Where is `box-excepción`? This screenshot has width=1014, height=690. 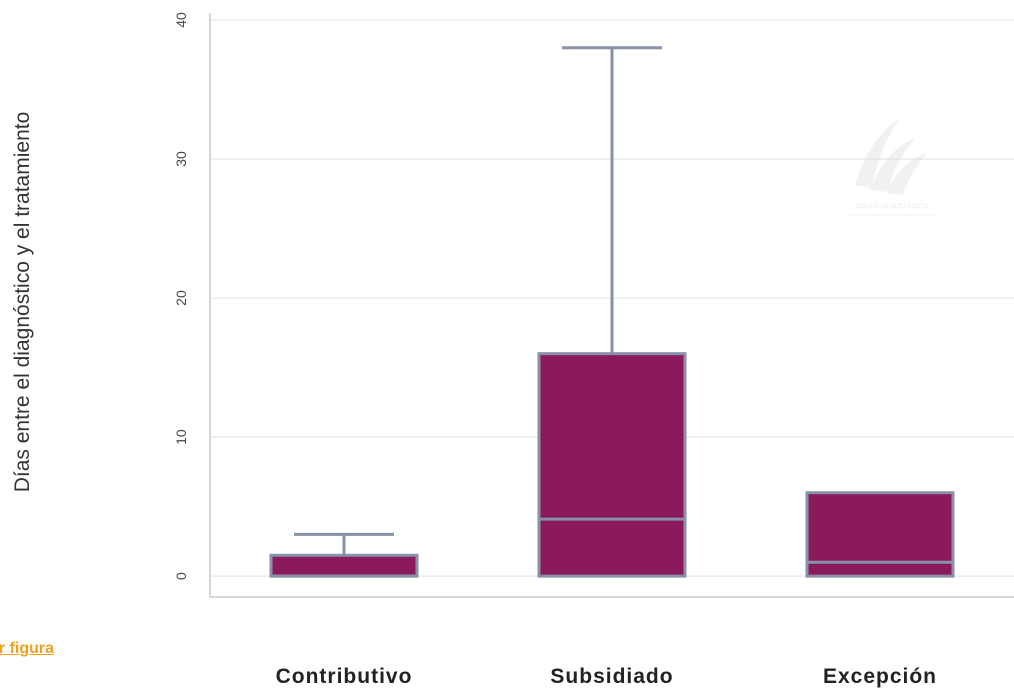 box-excepción is located at coordinates (880, 534).